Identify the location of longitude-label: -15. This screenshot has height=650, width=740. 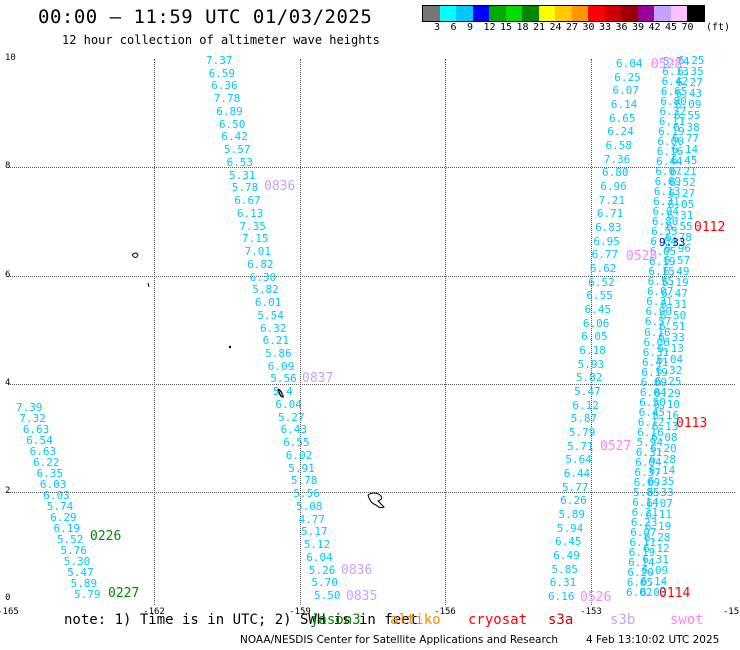
(731, 612).